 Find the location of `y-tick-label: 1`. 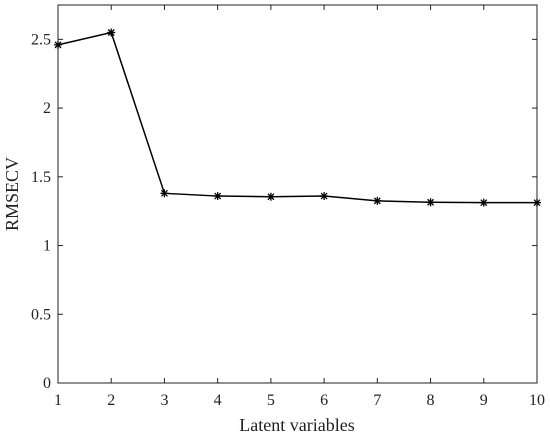

y-tick-label: 1 is located at coordinates (47, 246).